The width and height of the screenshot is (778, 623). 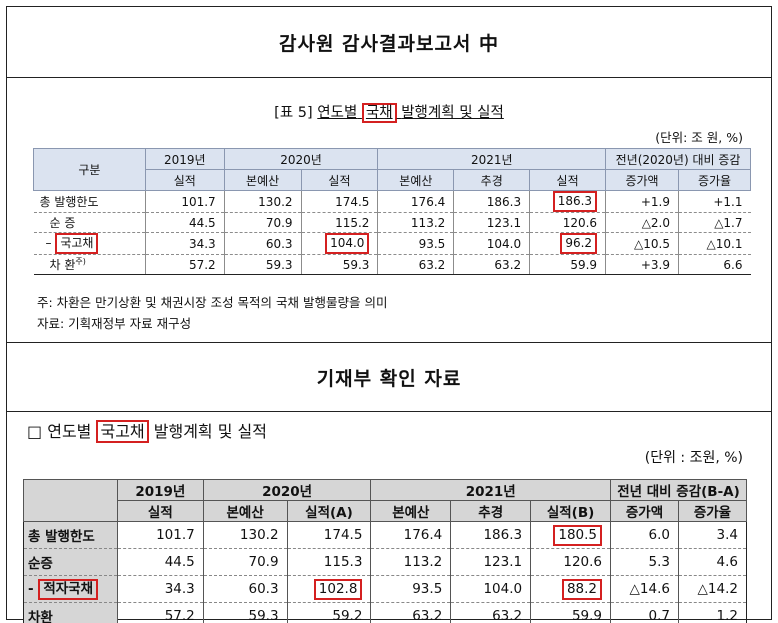 I want to click on table5-caption-a: 연도별, so click(x=337, y=113).